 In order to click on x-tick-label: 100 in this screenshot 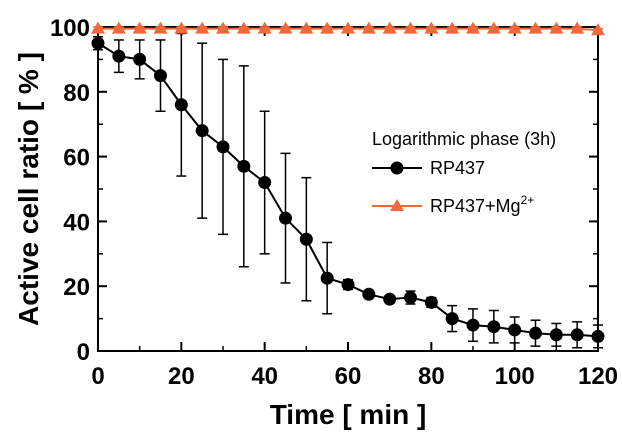, I will do `click(515, 376)`.